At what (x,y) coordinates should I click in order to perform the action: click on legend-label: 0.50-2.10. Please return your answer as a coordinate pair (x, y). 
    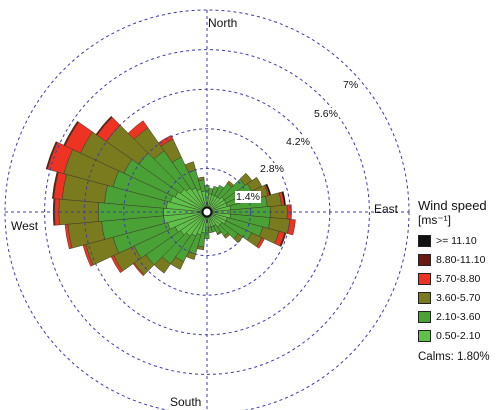
    Looking at the image, I should click on (458, 335).